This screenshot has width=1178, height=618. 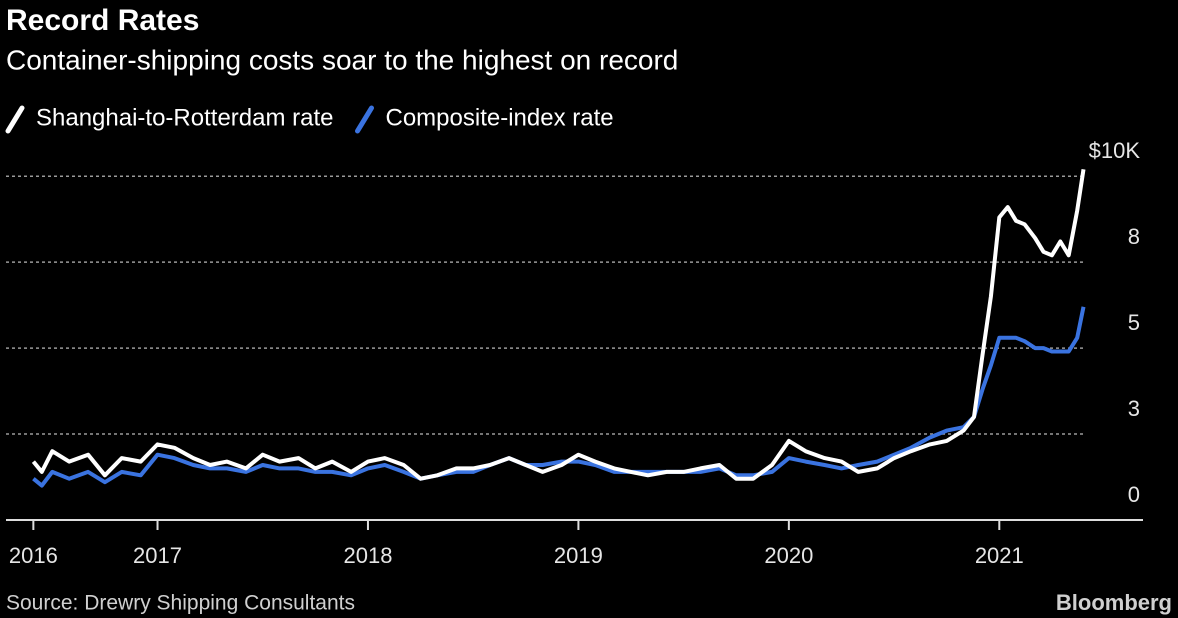 What do you see at coordinates (578, 555) in the screenshot?
I see `x-tick-label: 2019` at bounding box center [578, 555].